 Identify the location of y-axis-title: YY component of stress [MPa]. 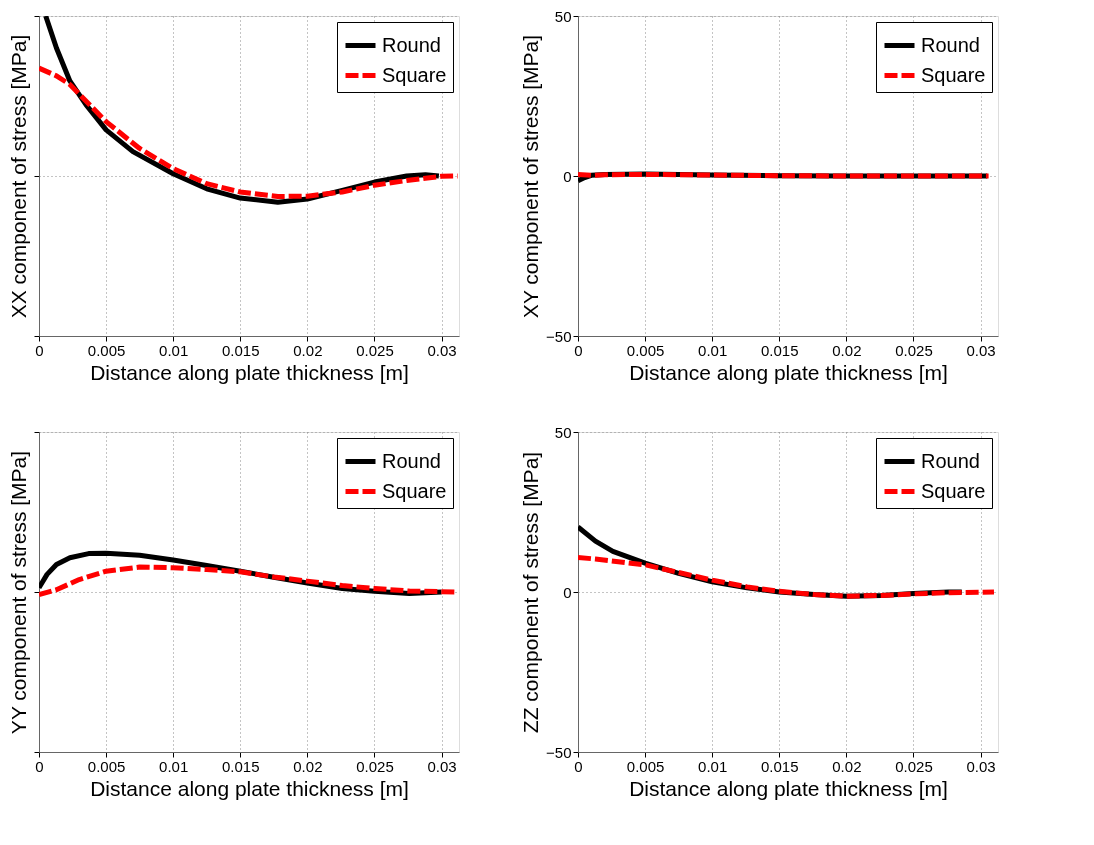
(18, 592).